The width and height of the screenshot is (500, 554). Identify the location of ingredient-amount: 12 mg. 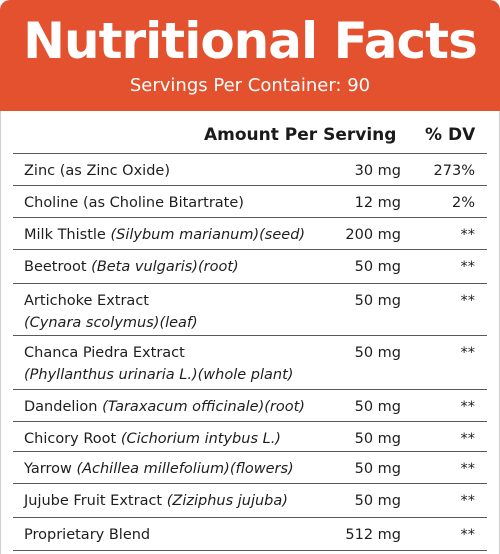
(377, 203).